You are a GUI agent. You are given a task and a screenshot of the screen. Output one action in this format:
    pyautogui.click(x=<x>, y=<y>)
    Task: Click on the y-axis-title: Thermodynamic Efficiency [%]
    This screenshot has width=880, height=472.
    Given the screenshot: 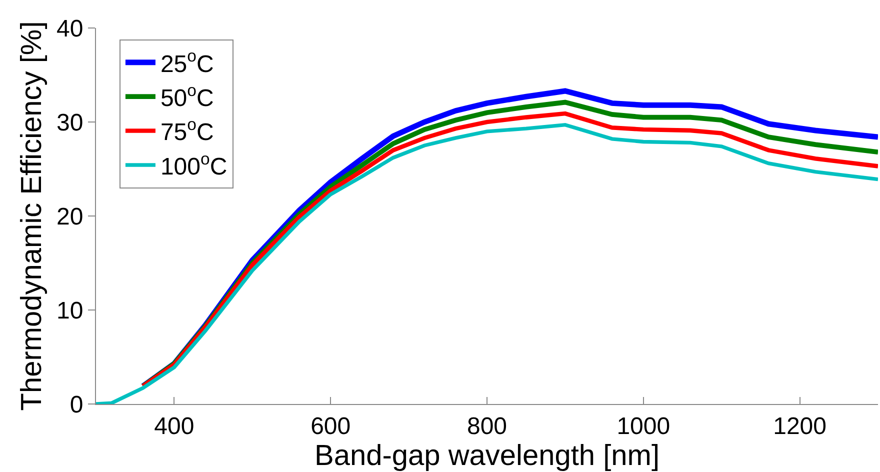 What is the action you would take?
    pyautogui.click(x=32, y=216)
    